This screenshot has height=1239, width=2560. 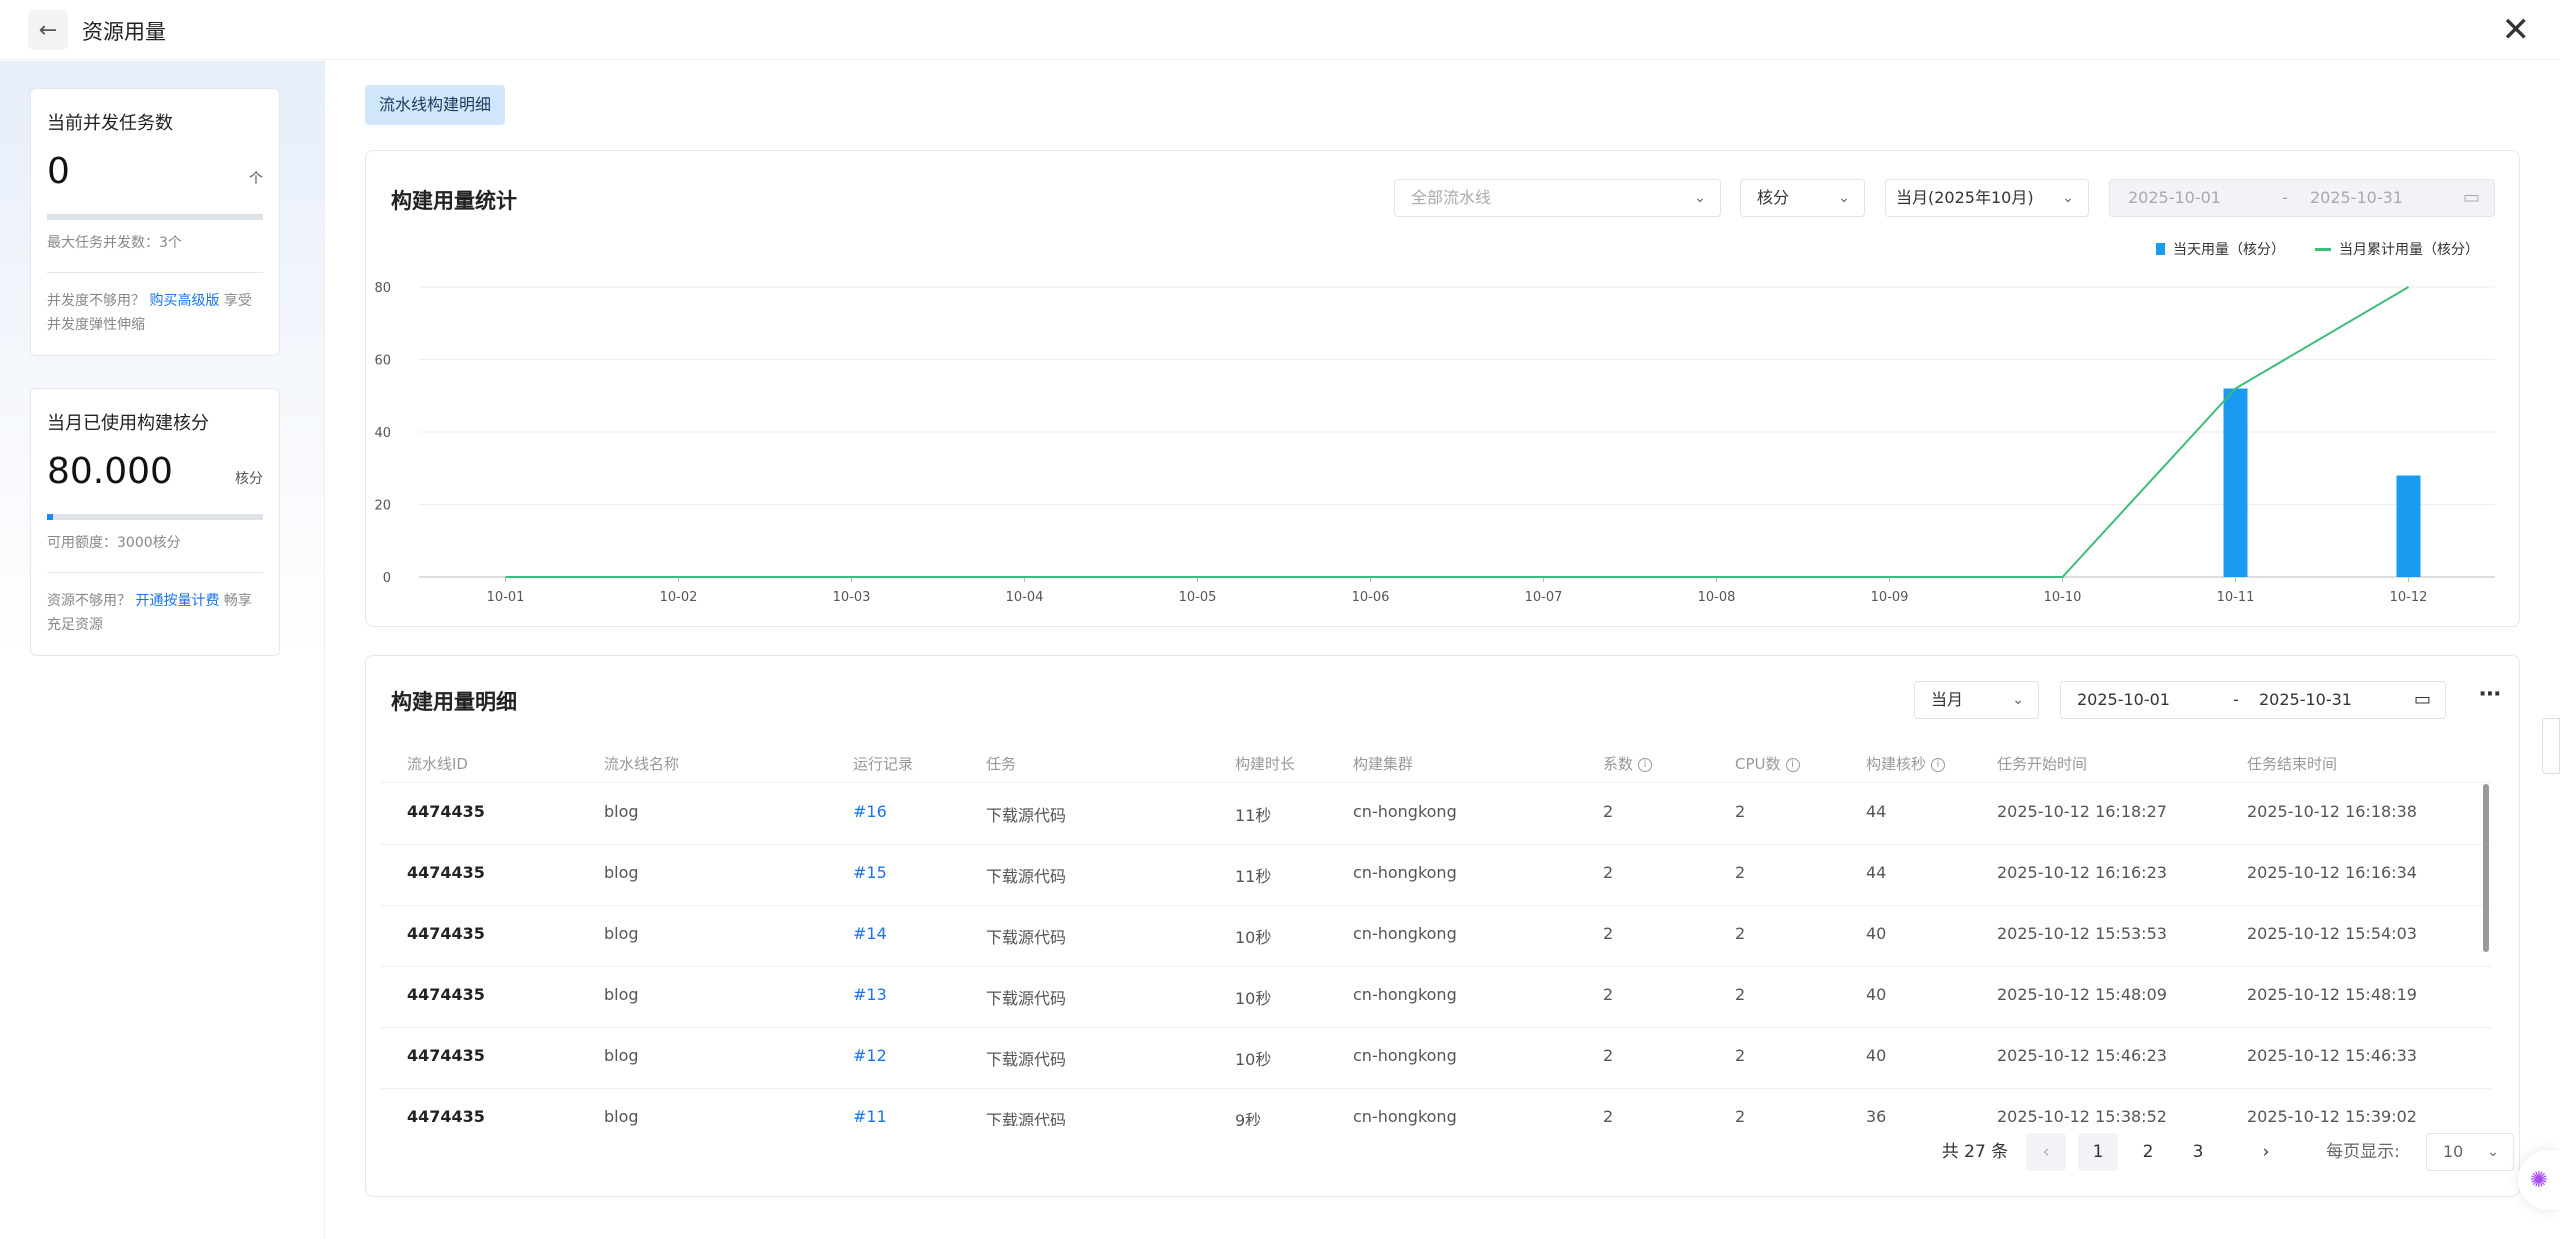 I want to click on tab-pipeline-build-detail: 流水线构建明细, so click(x=435, y=105).